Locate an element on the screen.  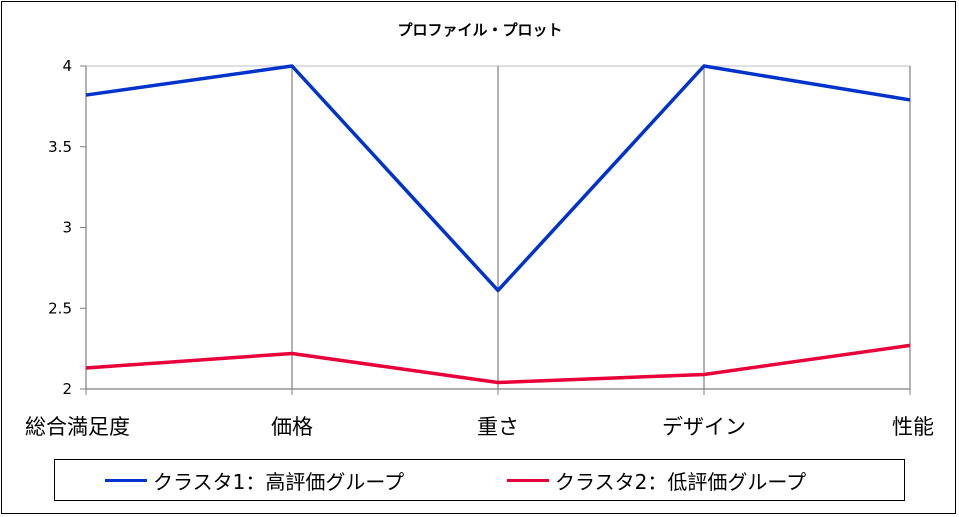
legend-swatch-cluster2 is located at coordinates (528, 480).